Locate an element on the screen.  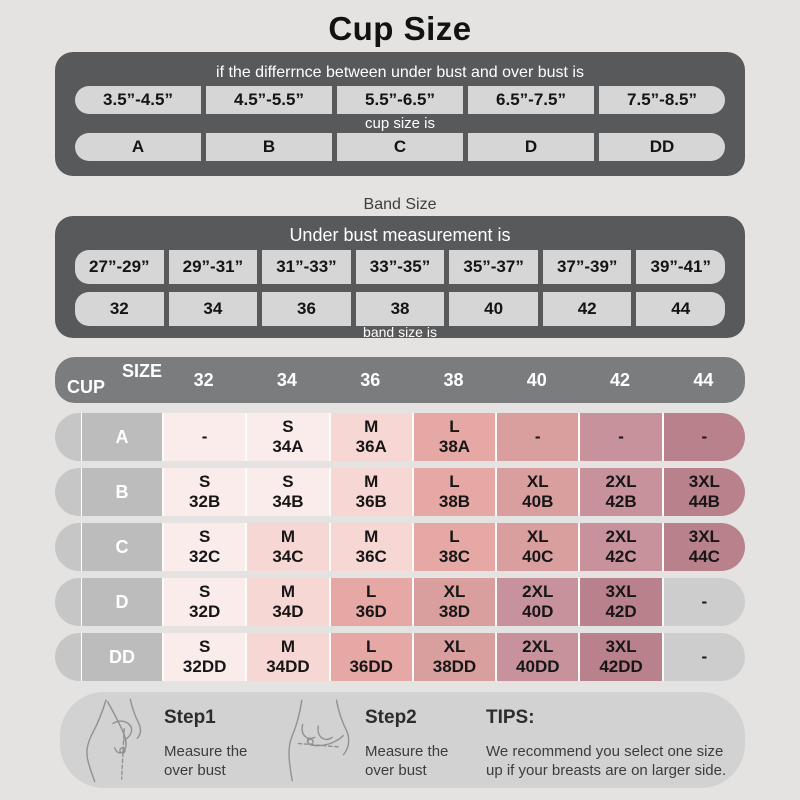
step1-text: Measure the over bust is located at coordinates (206, 761).